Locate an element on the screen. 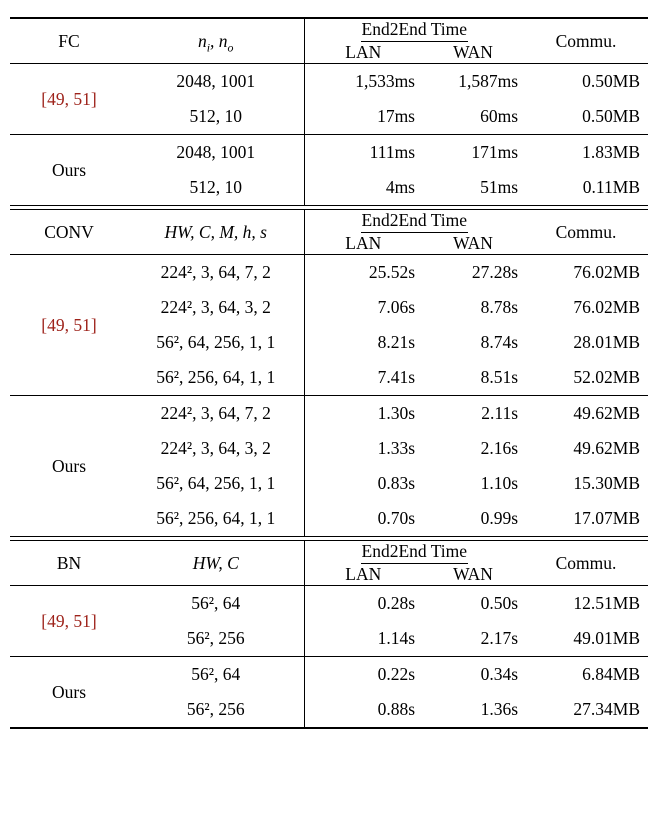 Image resolution: width=658 pixels, height=824 pixels. header-row: BN HW, C End2End Time Commu. is located at coordinates (329, 563).